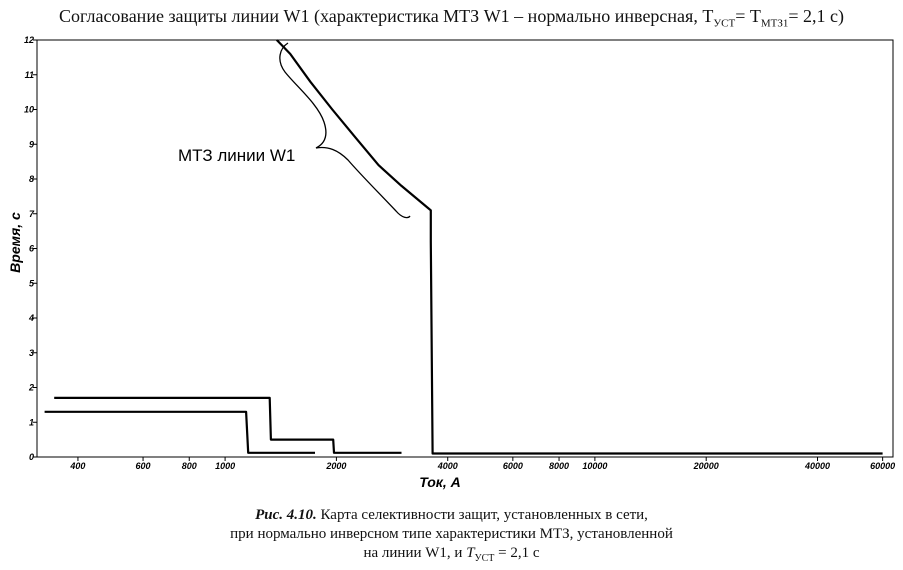  I want to click on x-tick-label: 1000, so click(225, 466).